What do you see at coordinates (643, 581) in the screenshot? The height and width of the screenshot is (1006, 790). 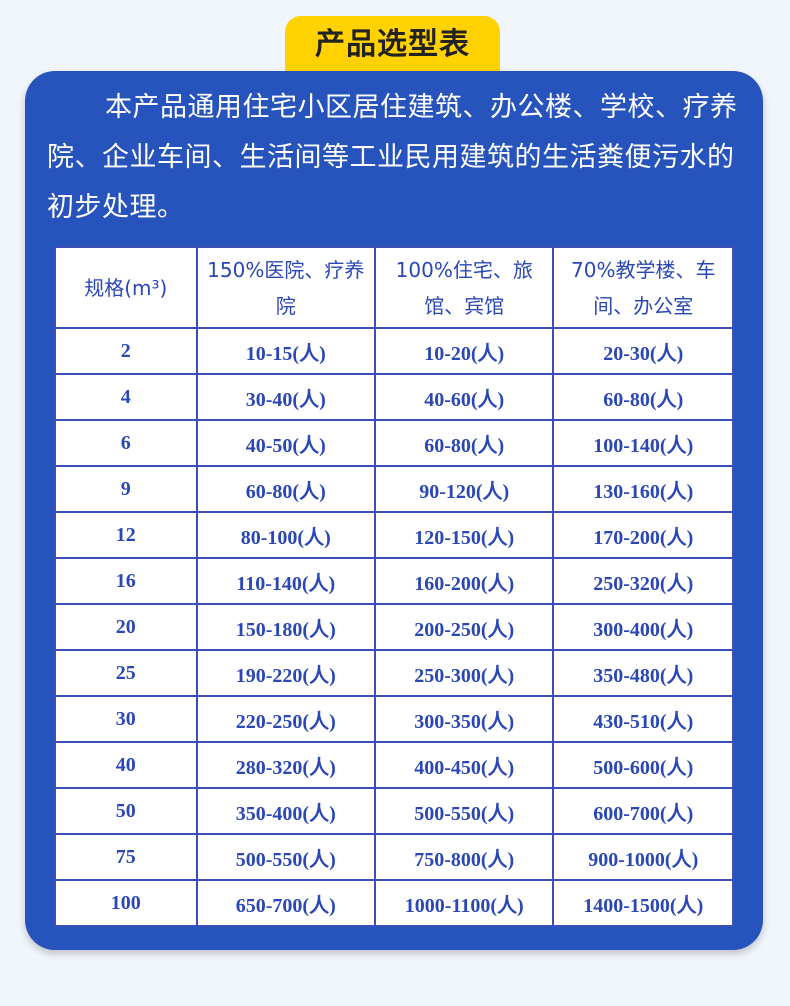 I see `cell-school: 250-320(人)` at bounding box center [643, 581].